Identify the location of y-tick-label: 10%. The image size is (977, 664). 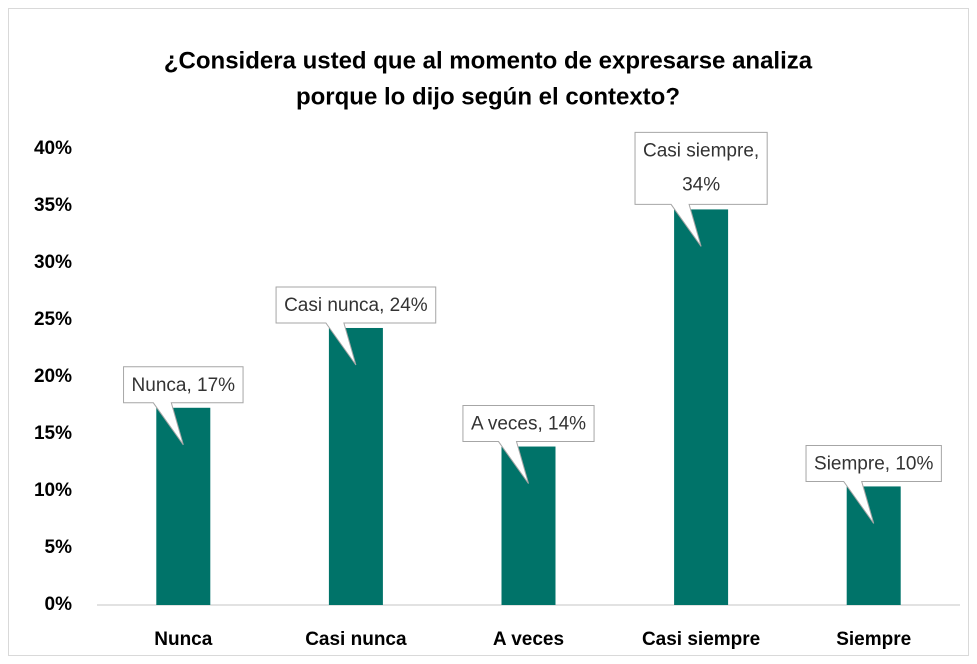
(53, 490).